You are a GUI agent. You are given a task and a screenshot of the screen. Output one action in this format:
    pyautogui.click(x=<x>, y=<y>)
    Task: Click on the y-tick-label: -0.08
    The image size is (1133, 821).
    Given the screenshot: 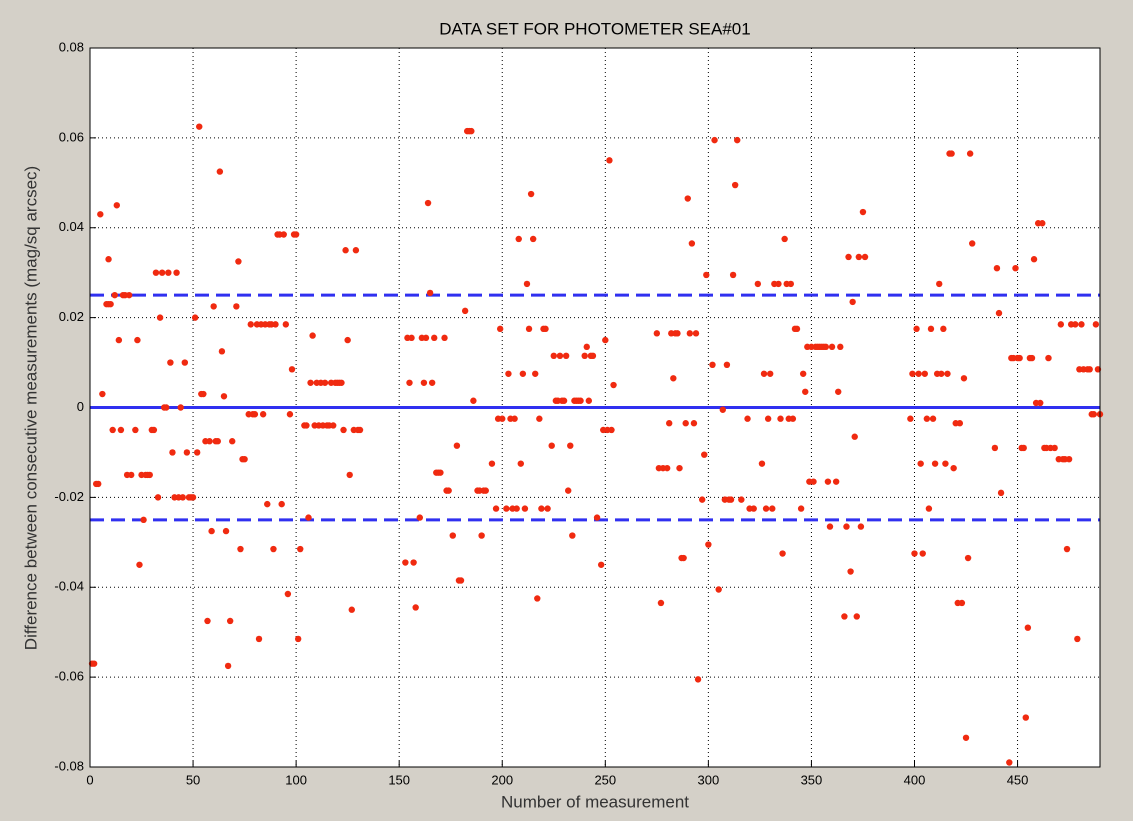 What is the action you would take?
    pyautogui.click(x=69, y=765)
    